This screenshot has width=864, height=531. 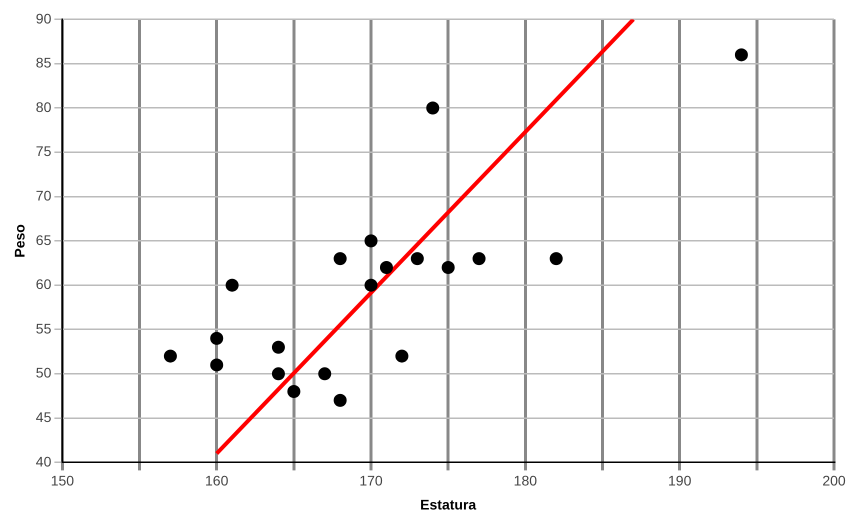 What do you see at coordinates (44, 372) in the screenshot?
I see `y-tick-label: 50` at bounding box center [44, 372].